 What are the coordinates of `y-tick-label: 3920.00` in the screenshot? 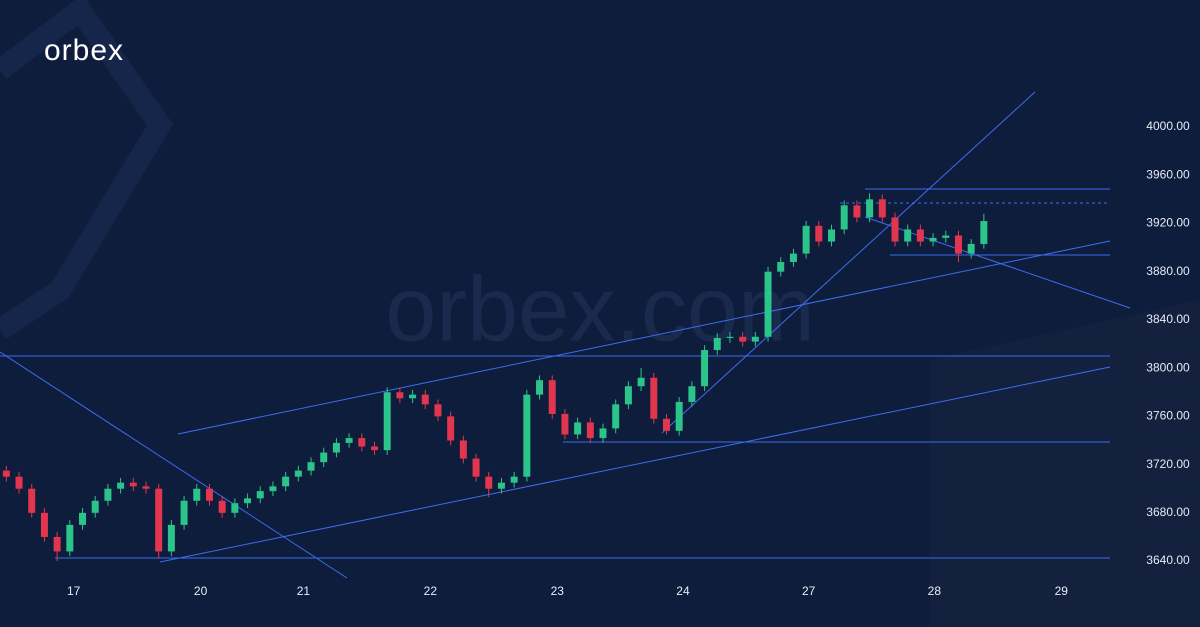 It's located at (1168, 223).